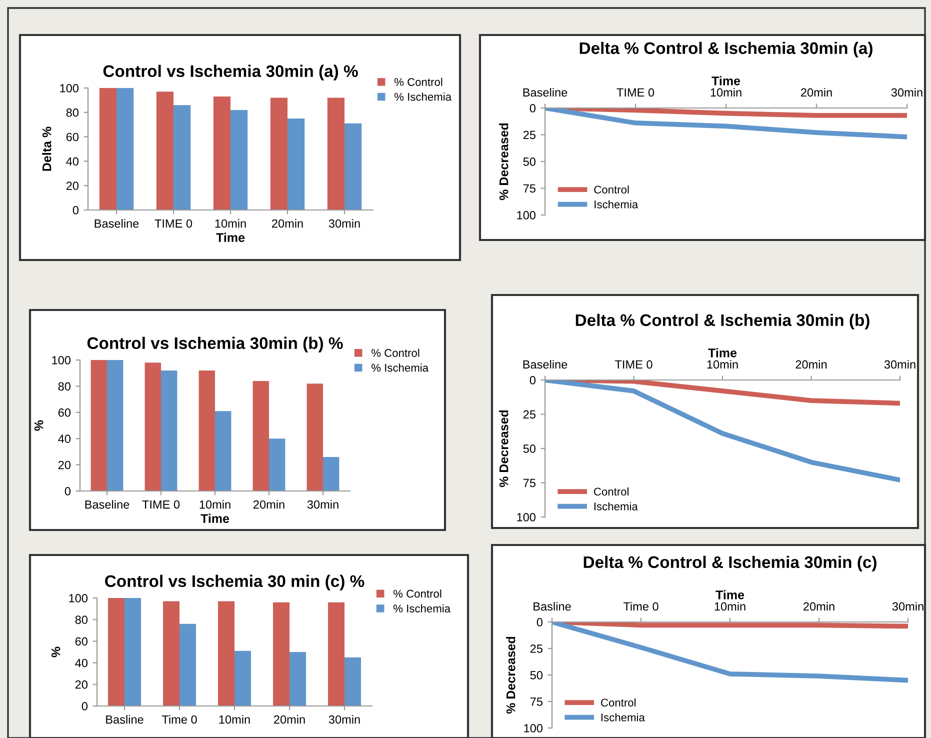  Describe the element at coordinates (730, 564) in the screenshot. I see `chart-title: Delta % Control & Ischemia 30min (c)` at that location.